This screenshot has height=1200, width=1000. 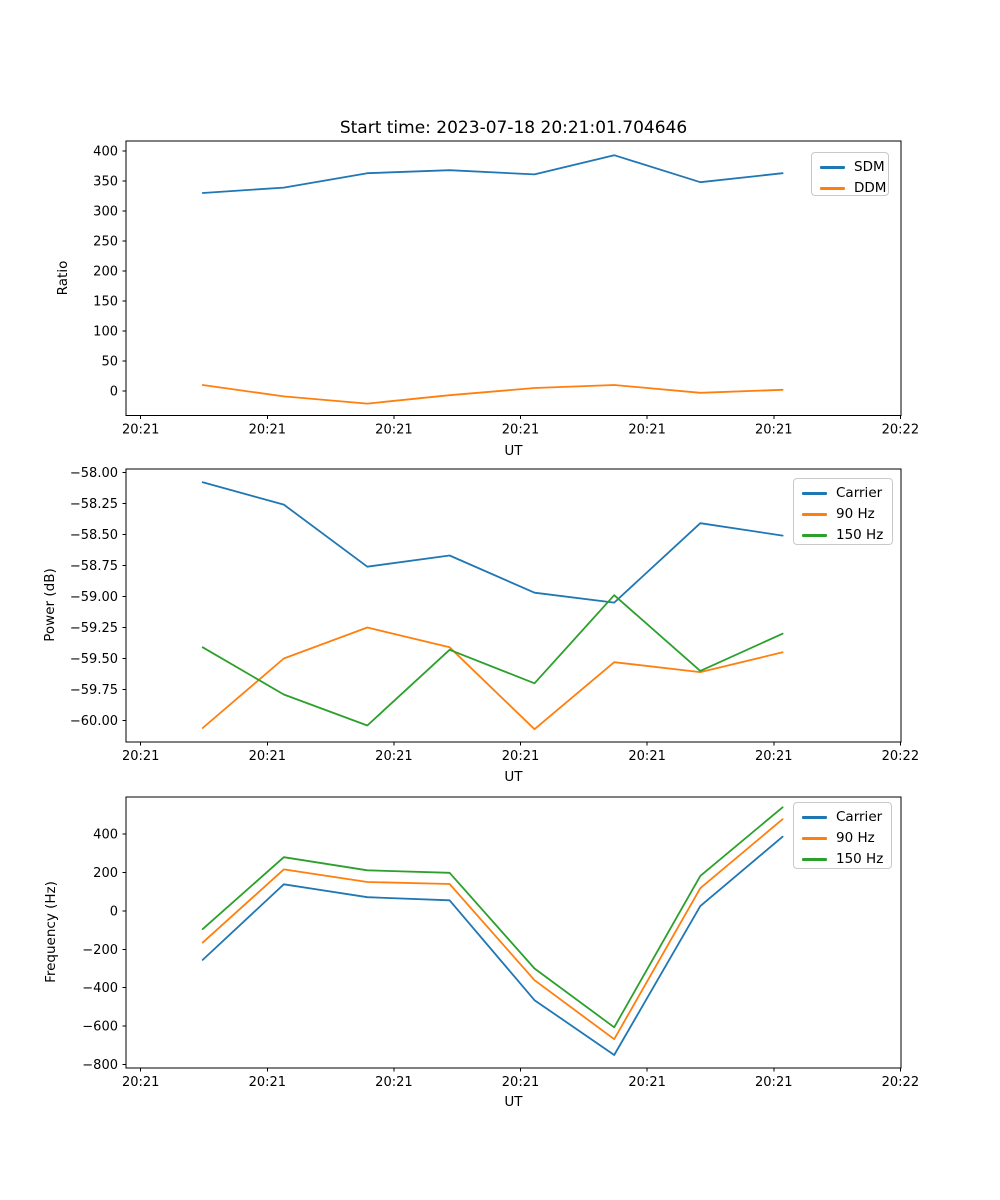 What do you see at coordinates (94, 628) in the screenshot?
I see `y-tick-label: −59.25` at bounding box center [94, 628].